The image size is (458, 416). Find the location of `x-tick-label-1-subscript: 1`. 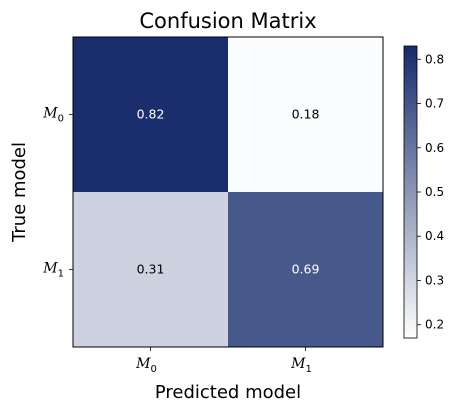

x-tick-label-1-subscript: 1 is located at coordinates (308, 369).